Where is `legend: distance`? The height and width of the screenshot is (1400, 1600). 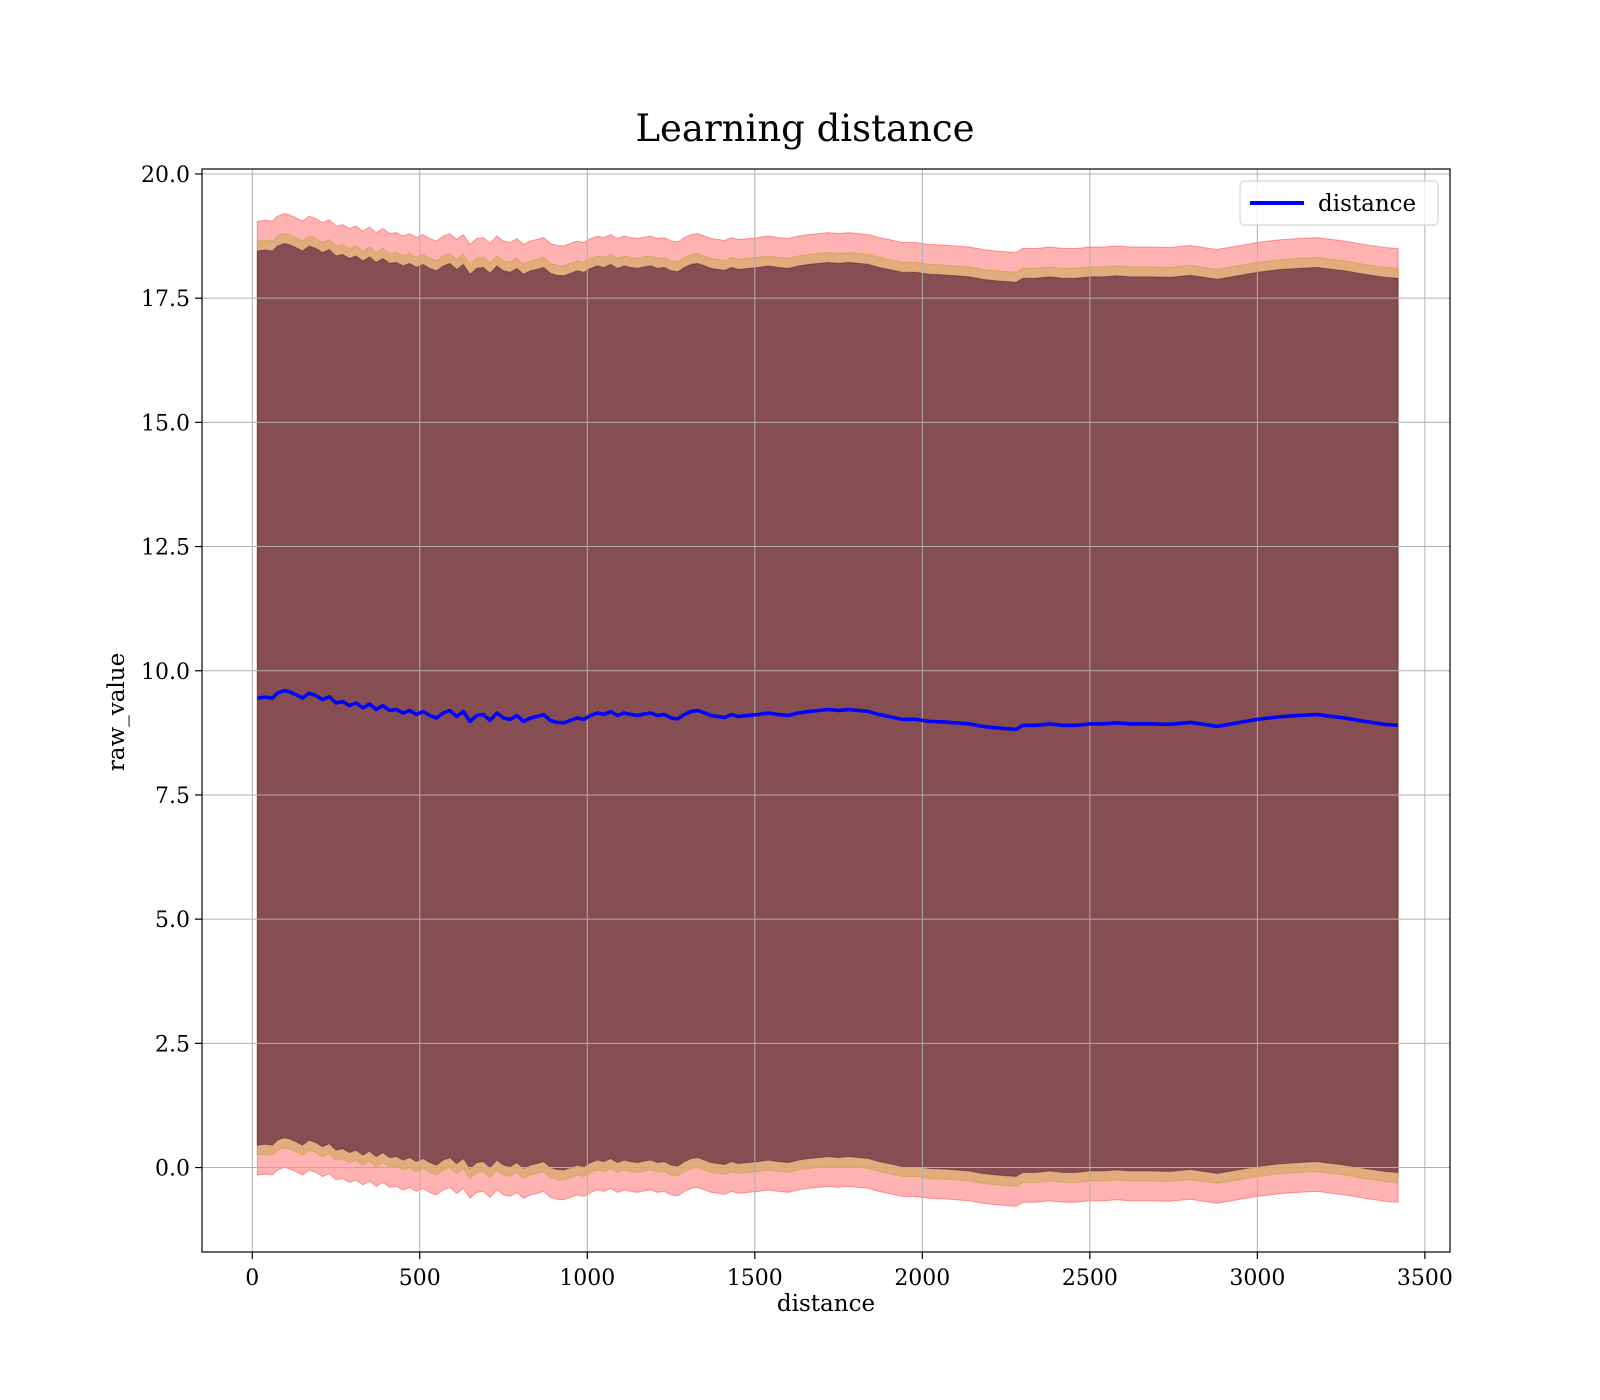
legend: distance is located at coordinates (1339, 203).